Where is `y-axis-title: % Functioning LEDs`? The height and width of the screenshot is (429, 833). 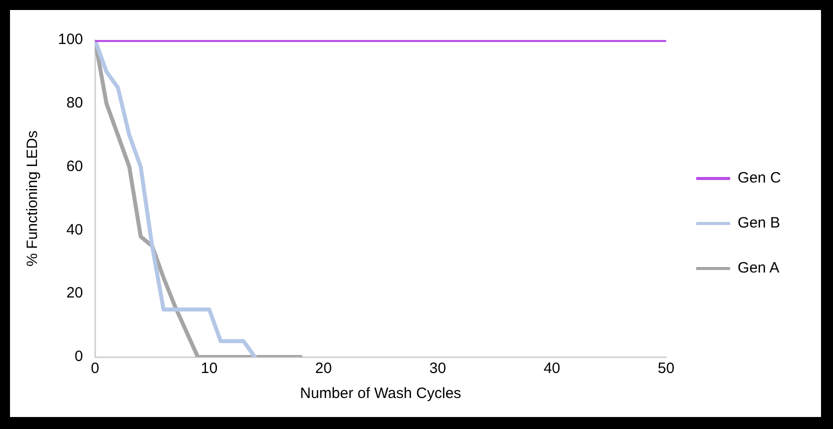 y-axis-title: % Functioning LEDs is located at coordinates (33, 198).